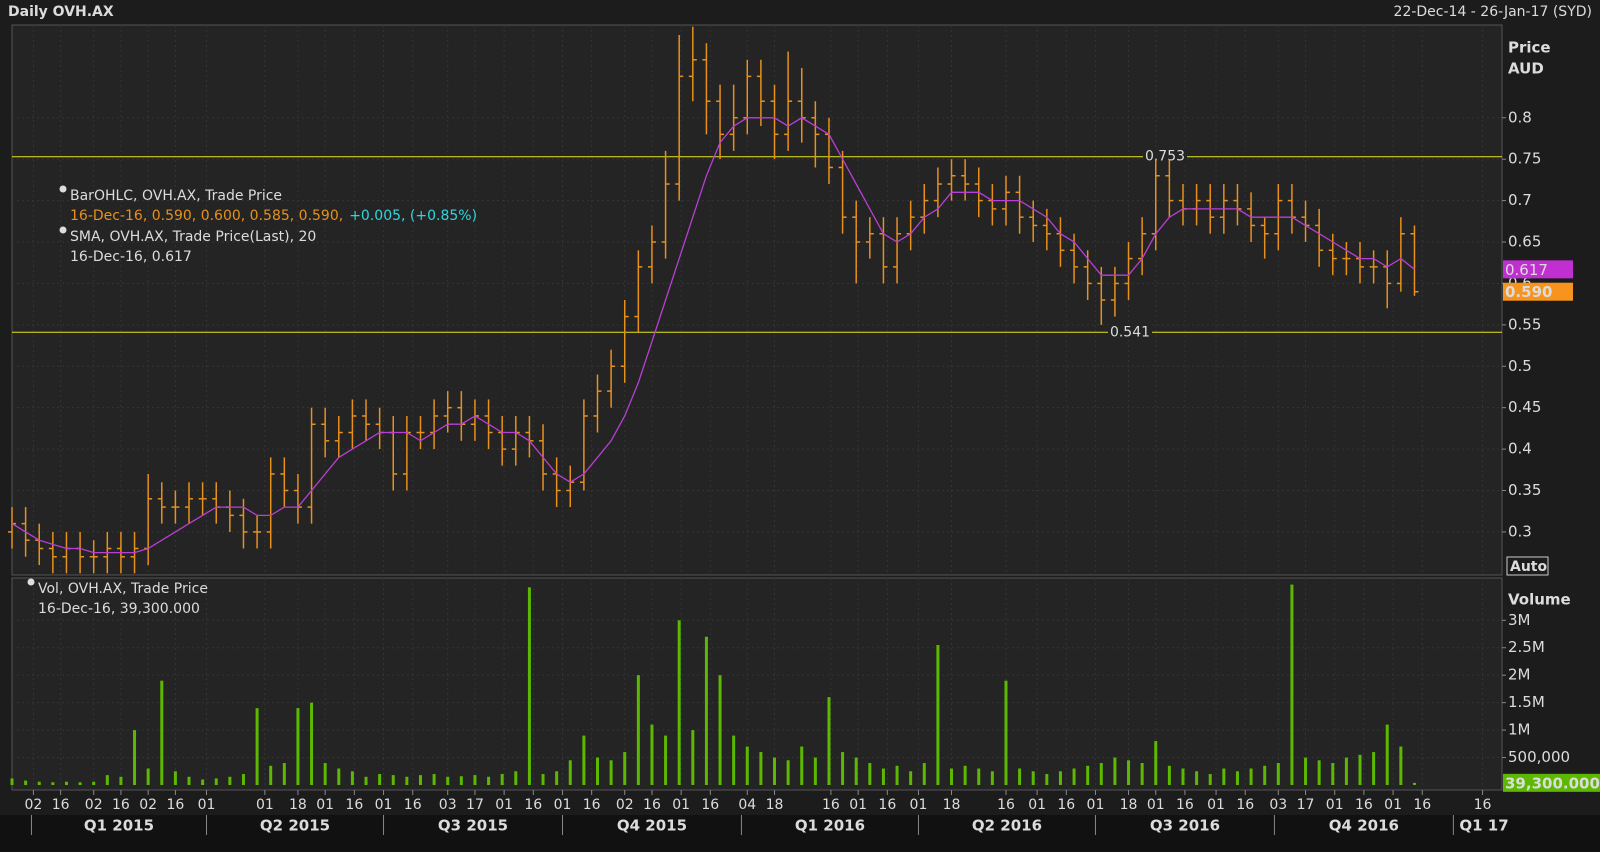 Image resolution: width=1600 pixels, height=852 pixels. What do you see at coordinates (1526, 69) in the screenshot?
I see `y-axis-unit: AUD` at bounding box center [1526, 69].